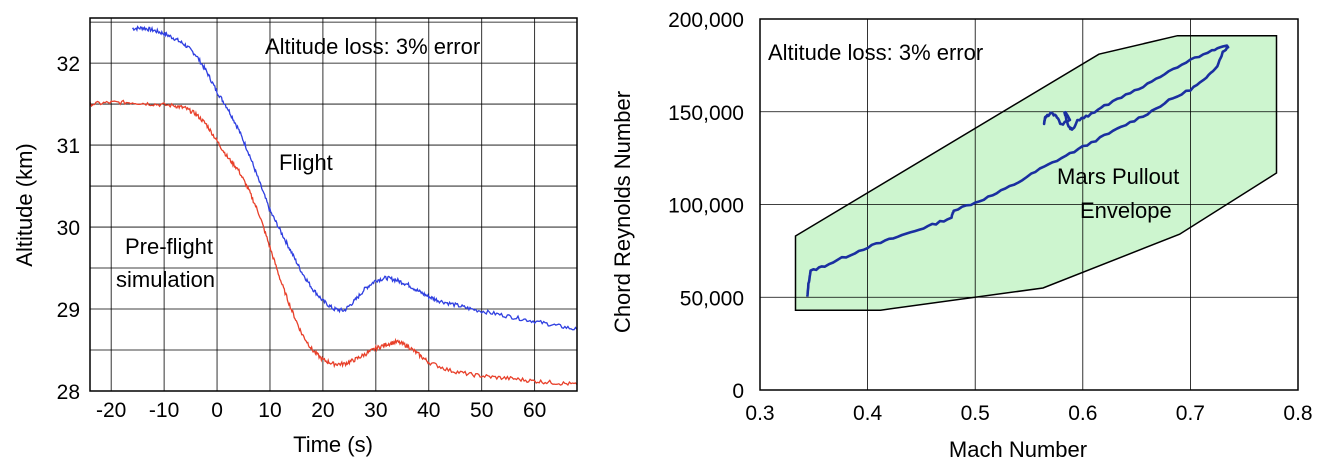 Image resolution: width=1326 pixels, height=467 pixels. What do you see at coordinates (481, 410) in the screenshot?
I see `altitude-x-tick-label: 50` at bounding box center [481, 410].